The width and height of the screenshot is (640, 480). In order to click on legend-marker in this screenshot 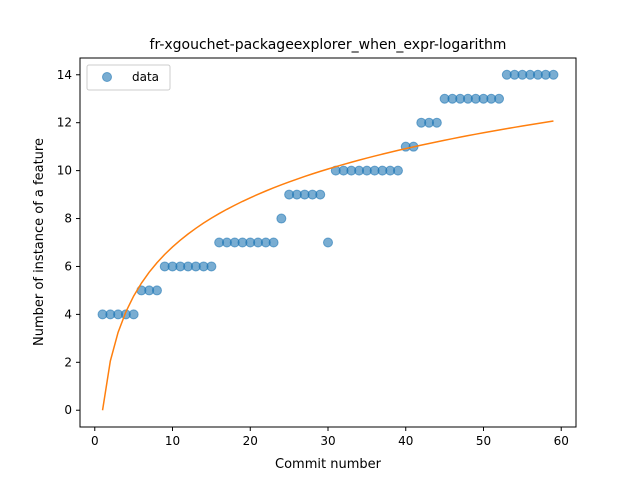, I will do `click(107, 77)`.